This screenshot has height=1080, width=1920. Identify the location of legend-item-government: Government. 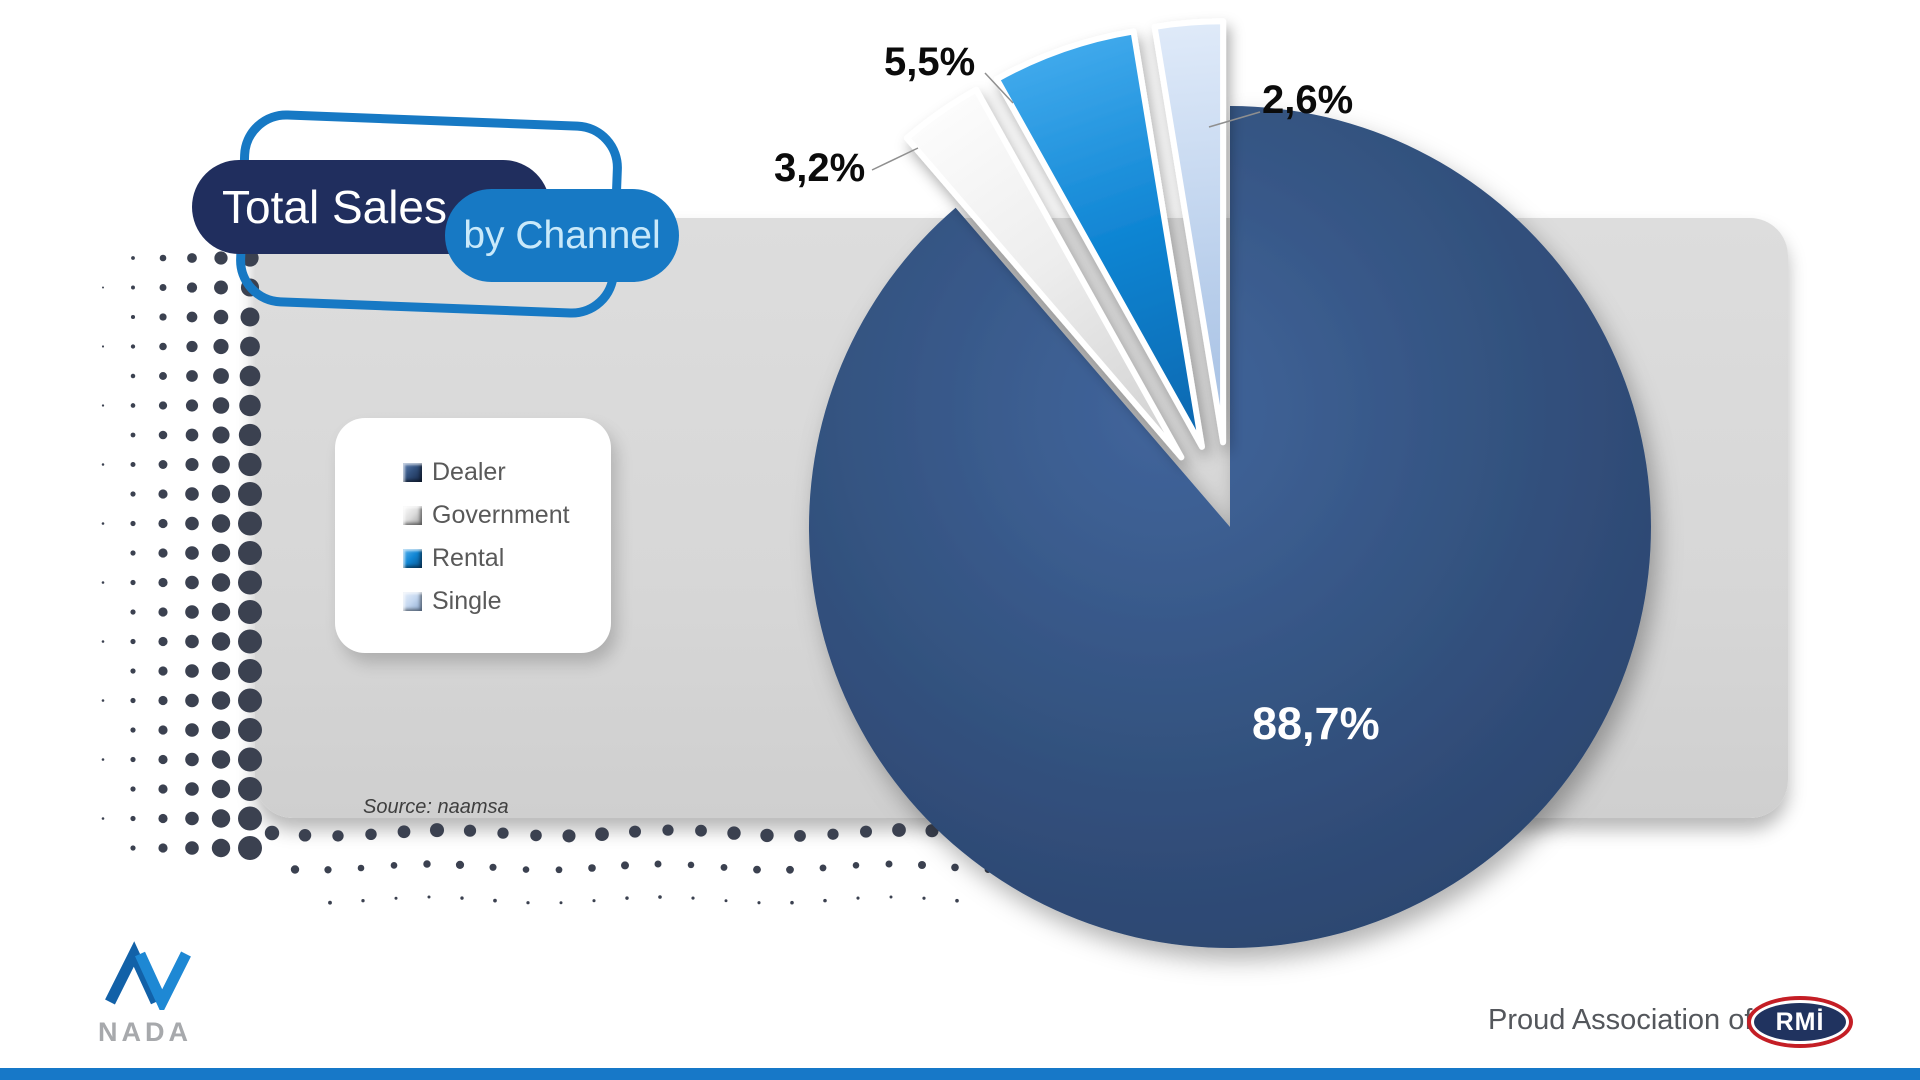
(499, 515).